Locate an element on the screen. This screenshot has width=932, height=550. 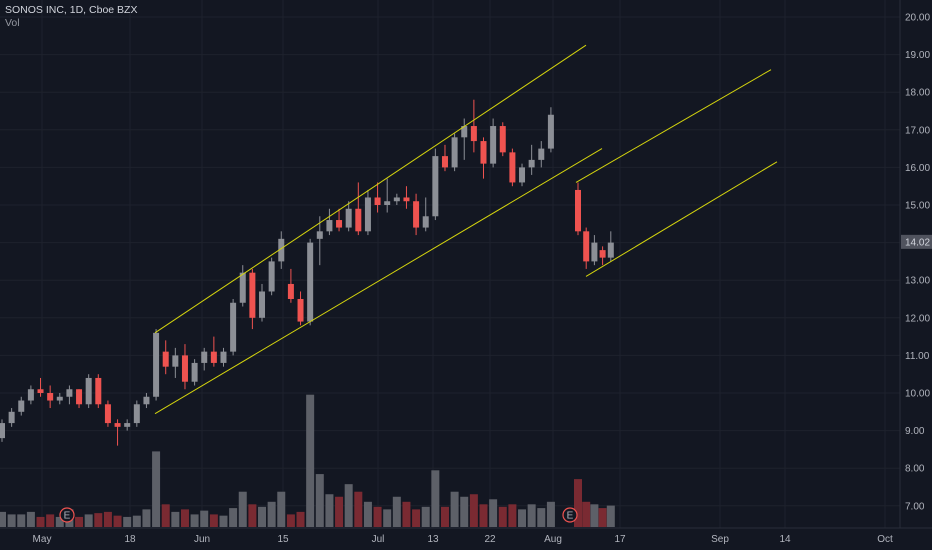
chart-legend: SONOS INC, 1D, Cboe BZX Vol is located at coordinates (71, 17).